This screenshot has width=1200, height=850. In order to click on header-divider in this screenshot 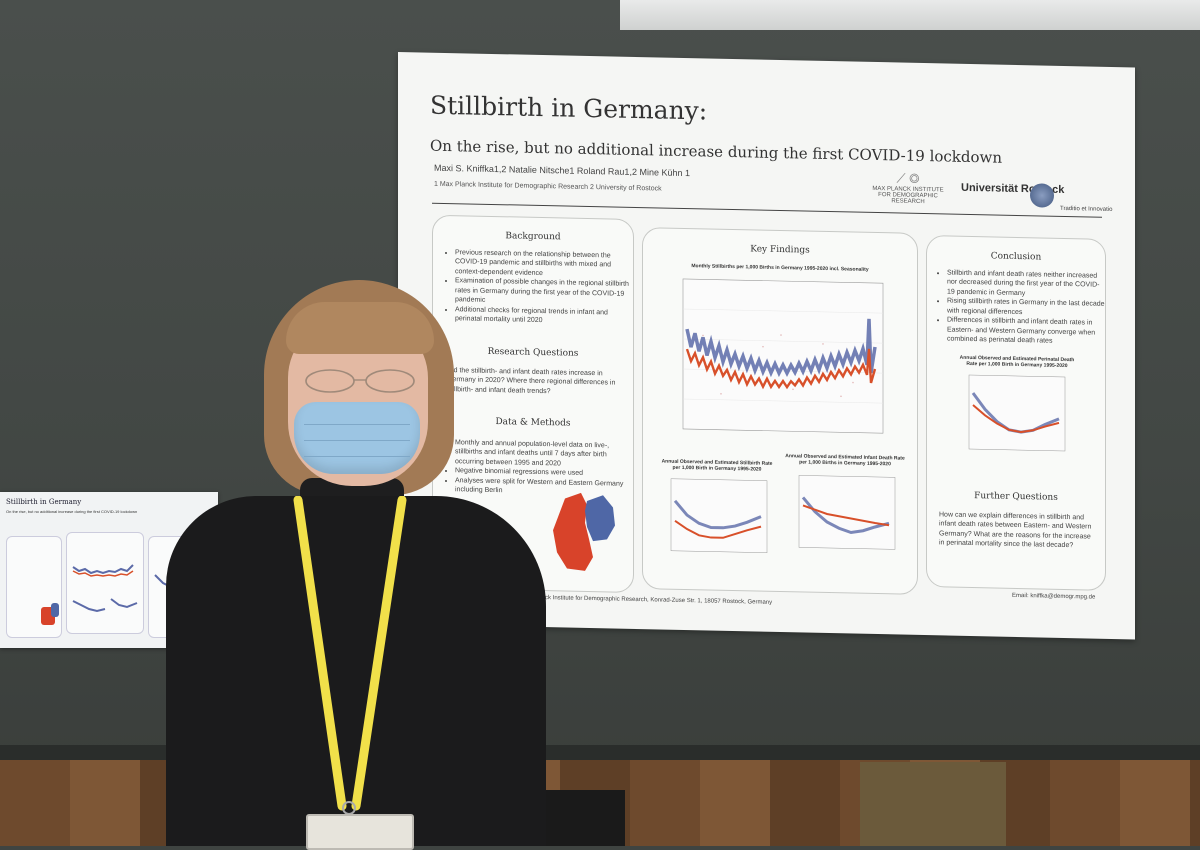, I will do `click(767, 210)`.